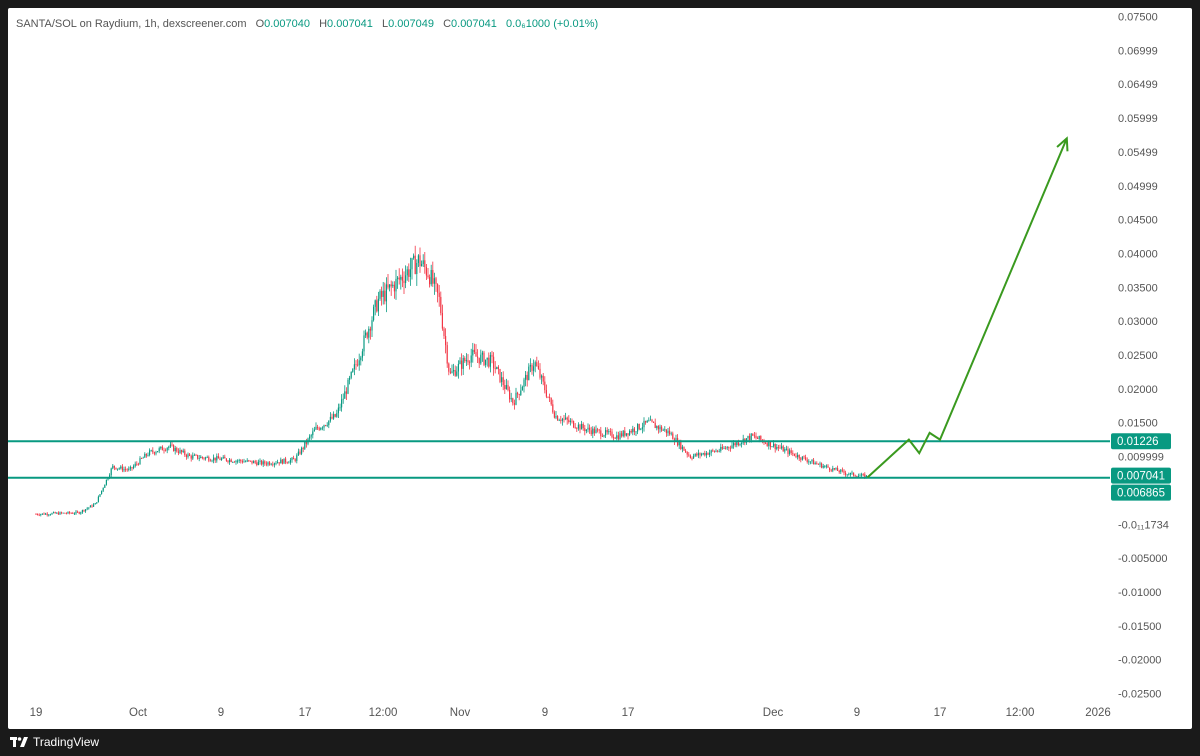 The image size is (1200, 756). What do you see at coordinates (1141, 441) in the screenshot?
I see `price-badge` at bounding box center [1141, 441].